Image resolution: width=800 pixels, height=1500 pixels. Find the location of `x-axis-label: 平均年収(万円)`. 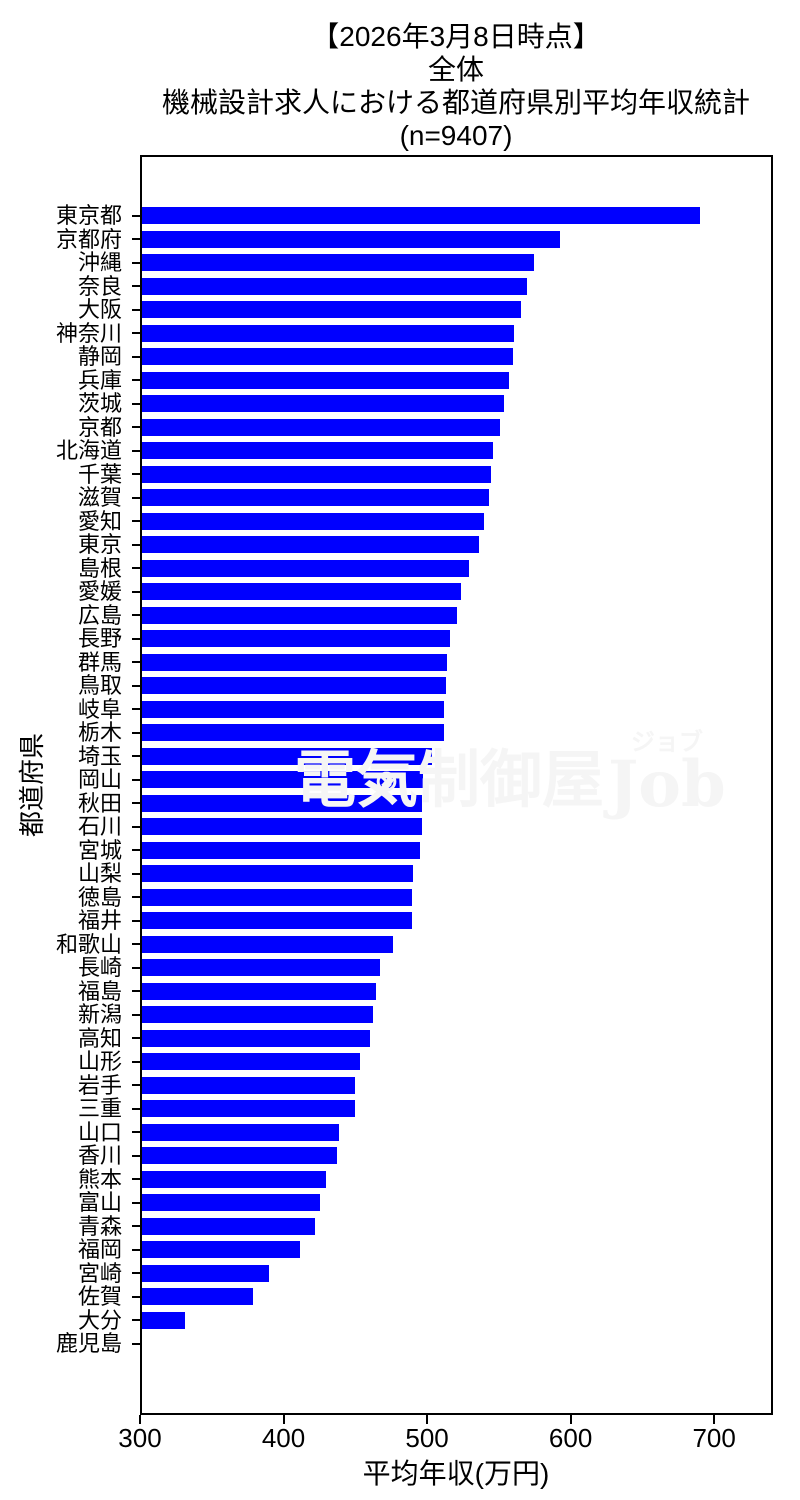

x-axis-label: 平均年収(万円) is located at coordinates (456, 1473).